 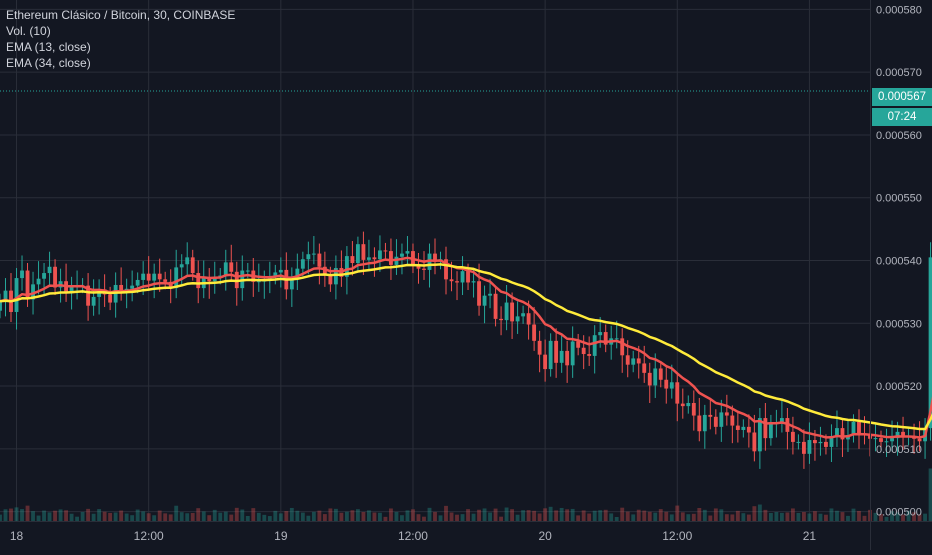 I want to click on legend-volume: Vol. (10), so click(x=28, y=31).